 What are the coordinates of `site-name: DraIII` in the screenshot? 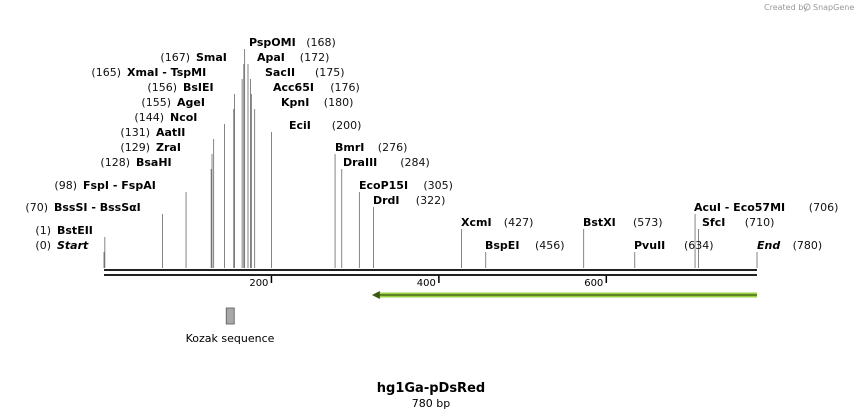 It's located at (360, 162).